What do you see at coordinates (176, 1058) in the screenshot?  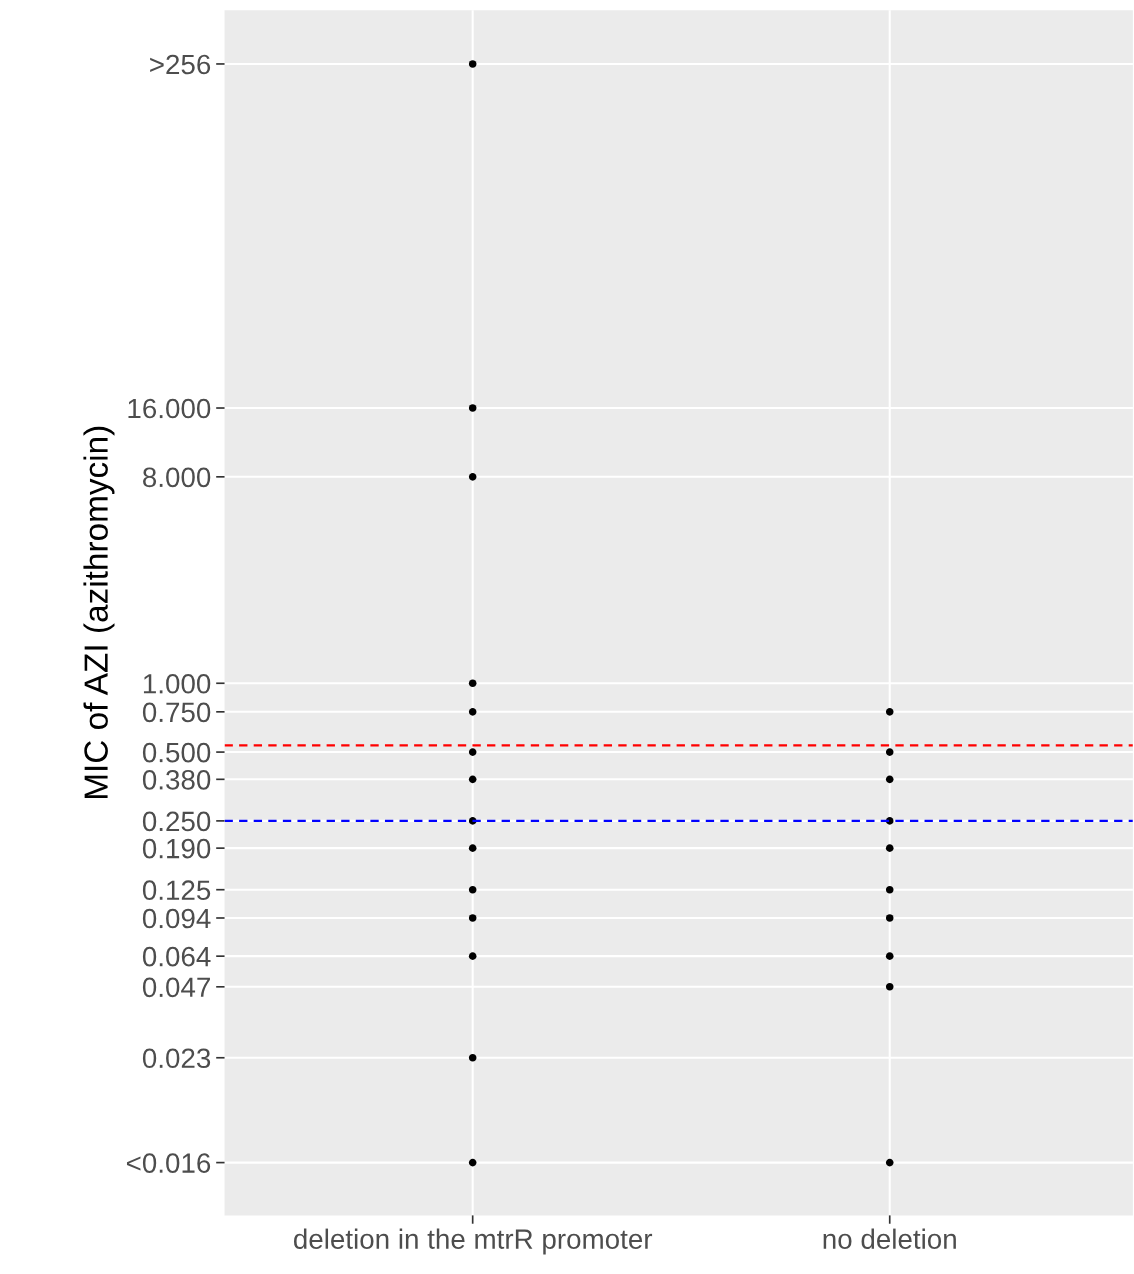 I see `y-tick-label: 0.023` at bounding box center [176, 1058].